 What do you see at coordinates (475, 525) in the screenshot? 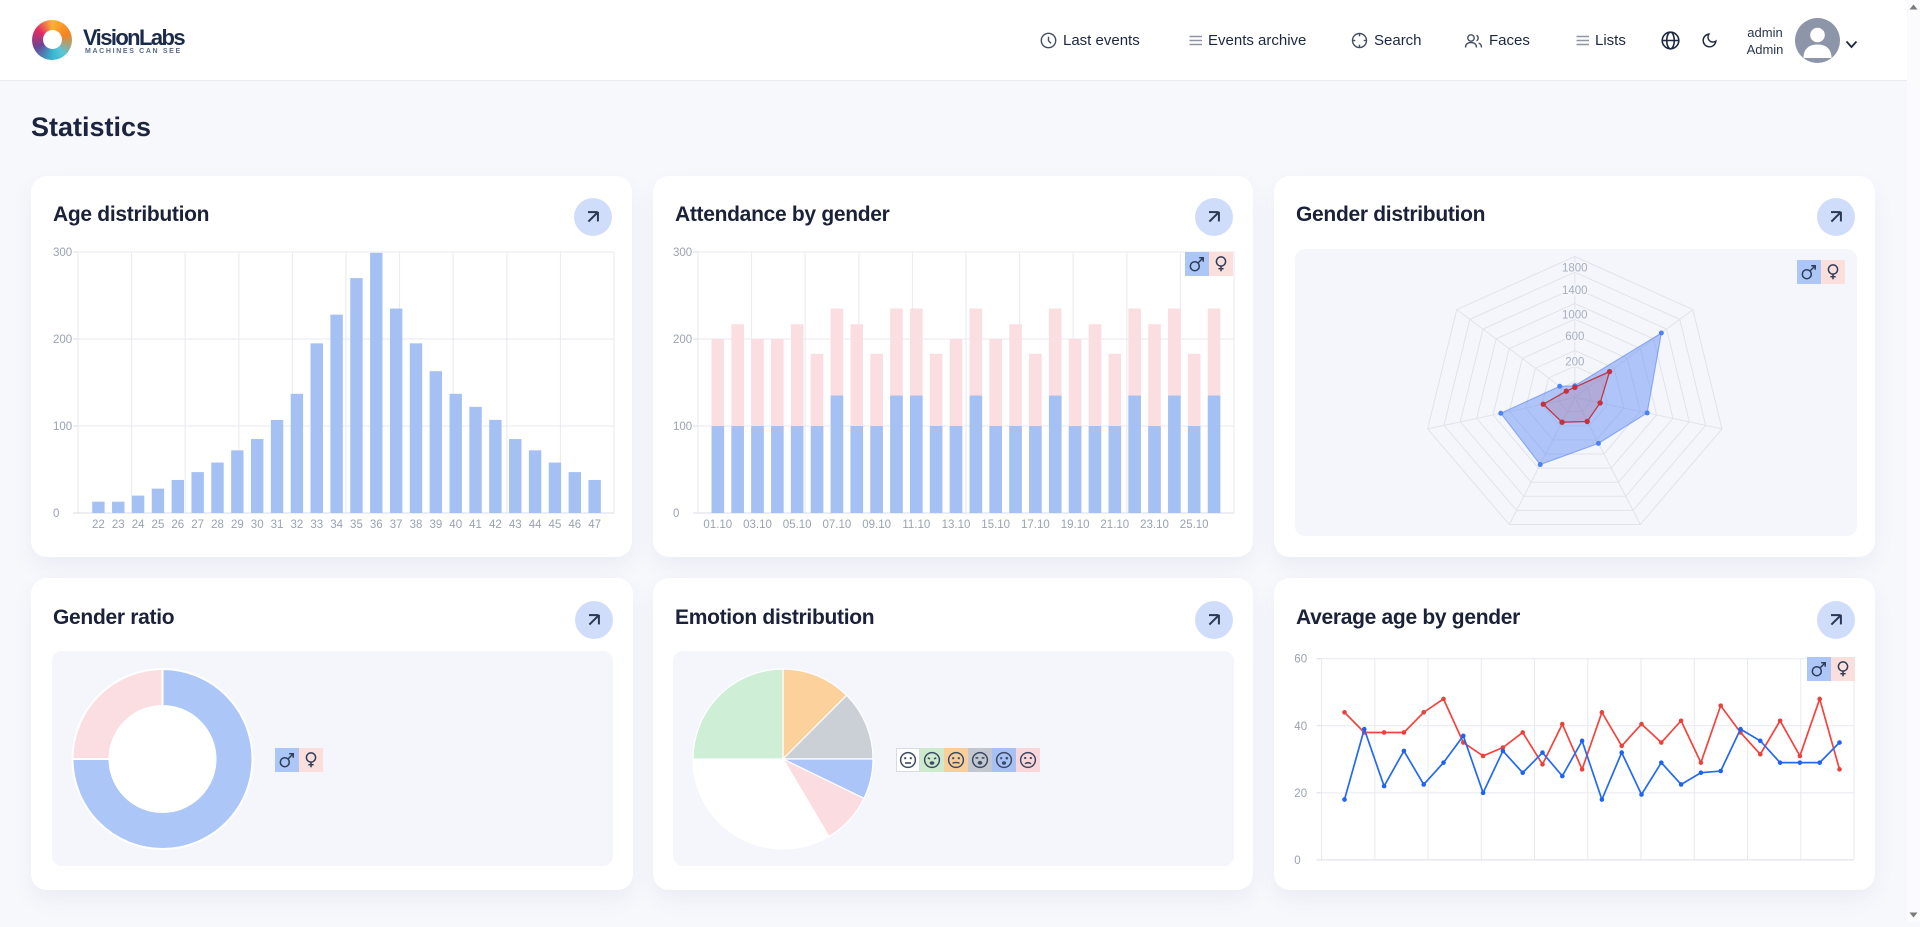
I see `svg-text: 41` at bounding box center [475, 525].